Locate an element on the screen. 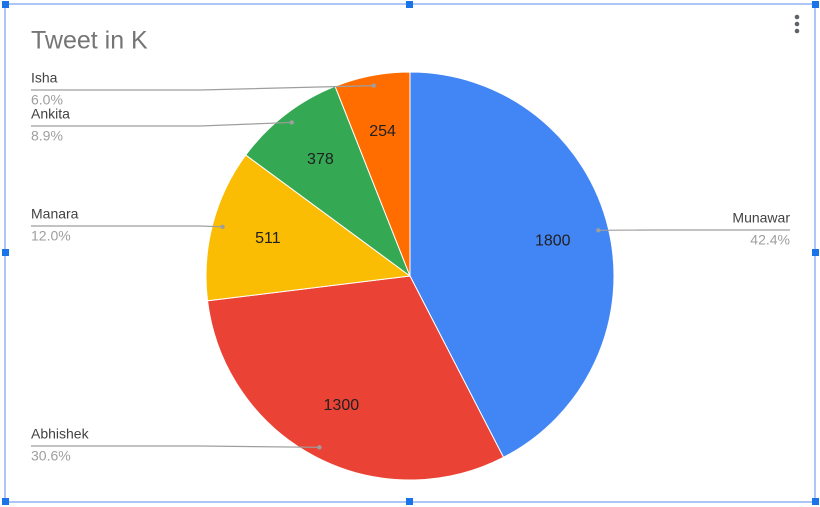 This screenshot has height=507, width=820. percent-label: 42.4% is located at coordinates (770, 240).